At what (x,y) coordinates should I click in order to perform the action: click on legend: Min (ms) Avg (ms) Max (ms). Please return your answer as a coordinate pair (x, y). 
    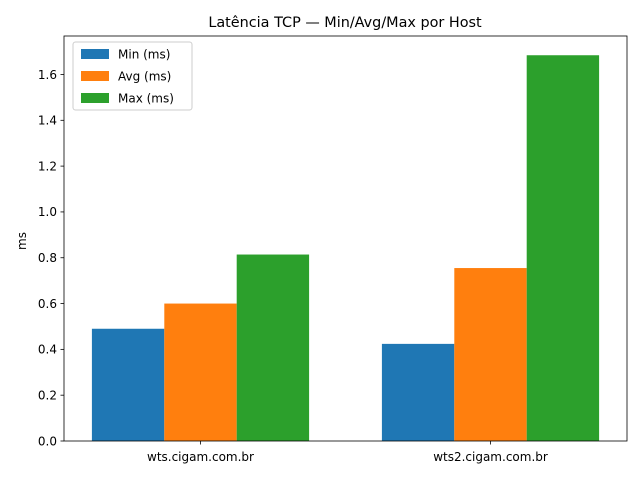
    Looking at the image, I should click on (132, 76).